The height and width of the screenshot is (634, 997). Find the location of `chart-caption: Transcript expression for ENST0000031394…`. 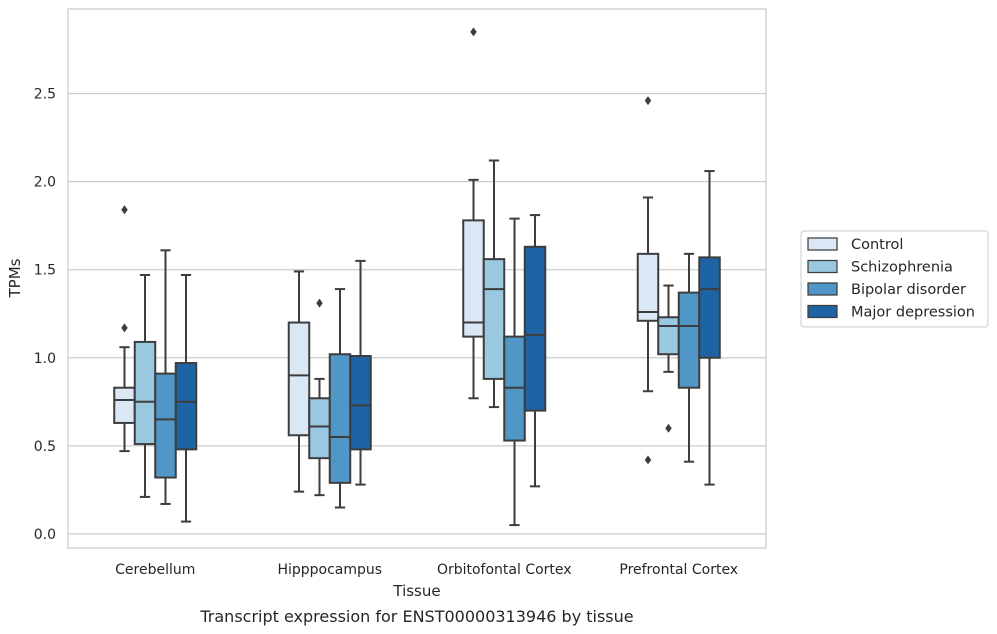

chart-caption: Transcript expression for ENST0000031394… is located at coordinates (416, 616).